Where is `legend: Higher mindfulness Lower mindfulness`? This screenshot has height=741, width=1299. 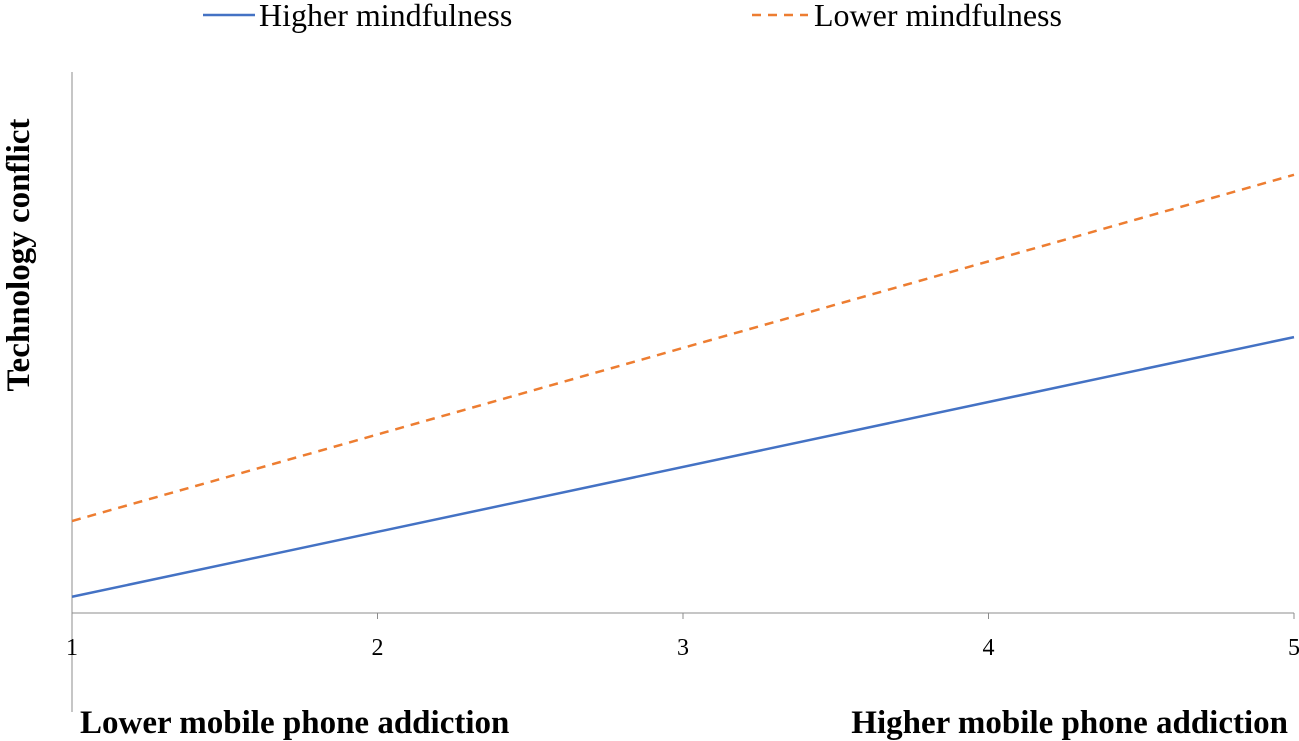
legend: Higher mindfulness Lower mindfulness is located at coordinates (632, 16).